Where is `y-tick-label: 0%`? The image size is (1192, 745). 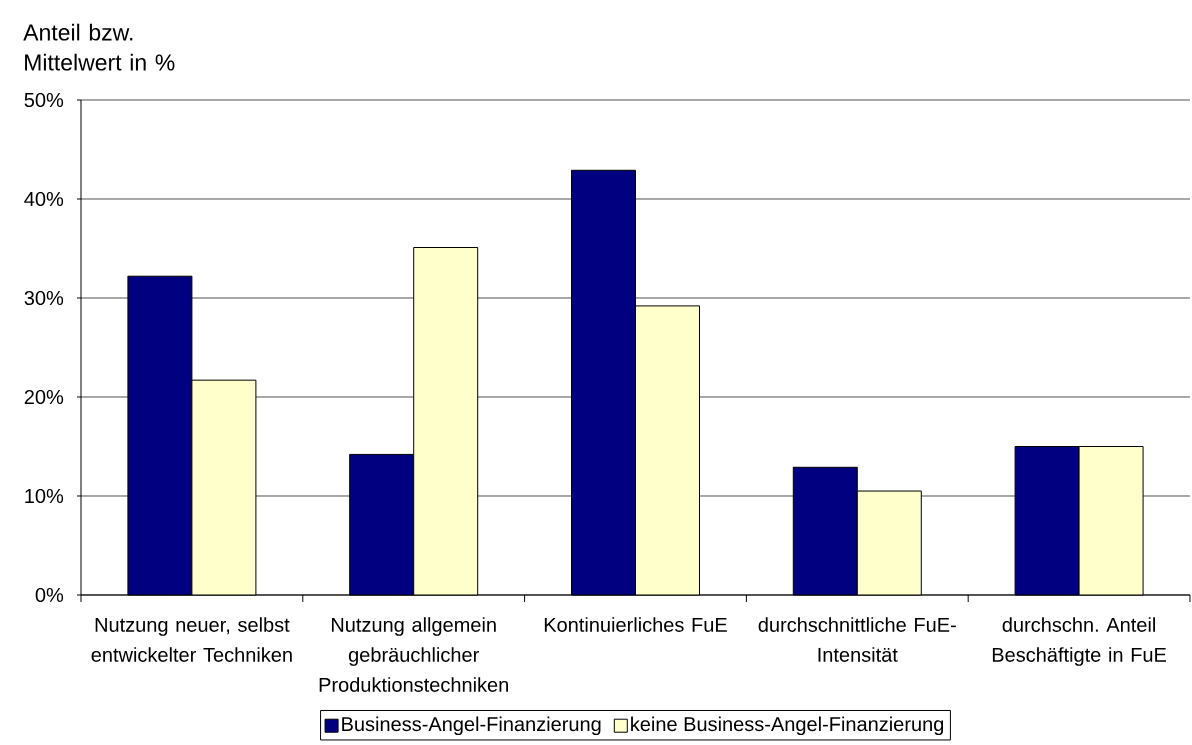
y-tick-label: 0% is located at coordinates (49, 595).